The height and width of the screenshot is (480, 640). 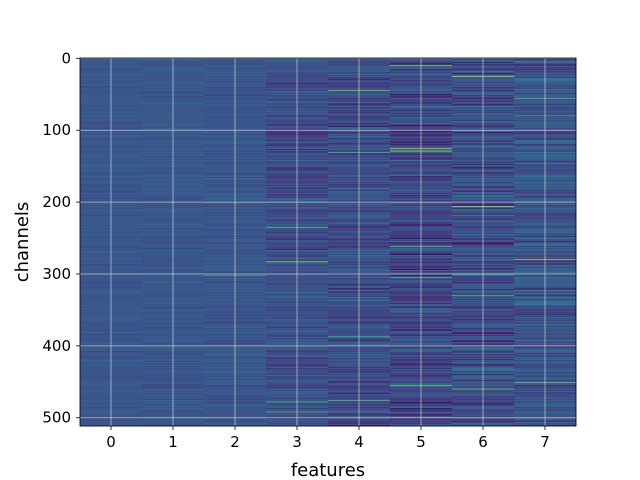 I want to click on y-tick-label: 500, so click(x=56, y=418).